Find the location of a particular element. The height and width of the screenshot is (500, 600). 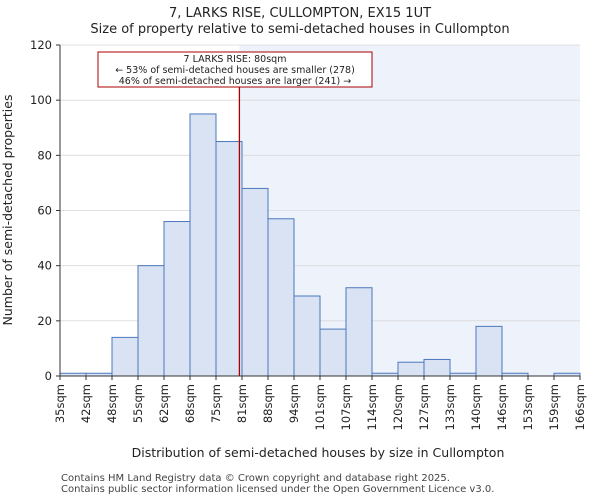

x-tick-label: 94sqm is located at coordinates (294, 403).